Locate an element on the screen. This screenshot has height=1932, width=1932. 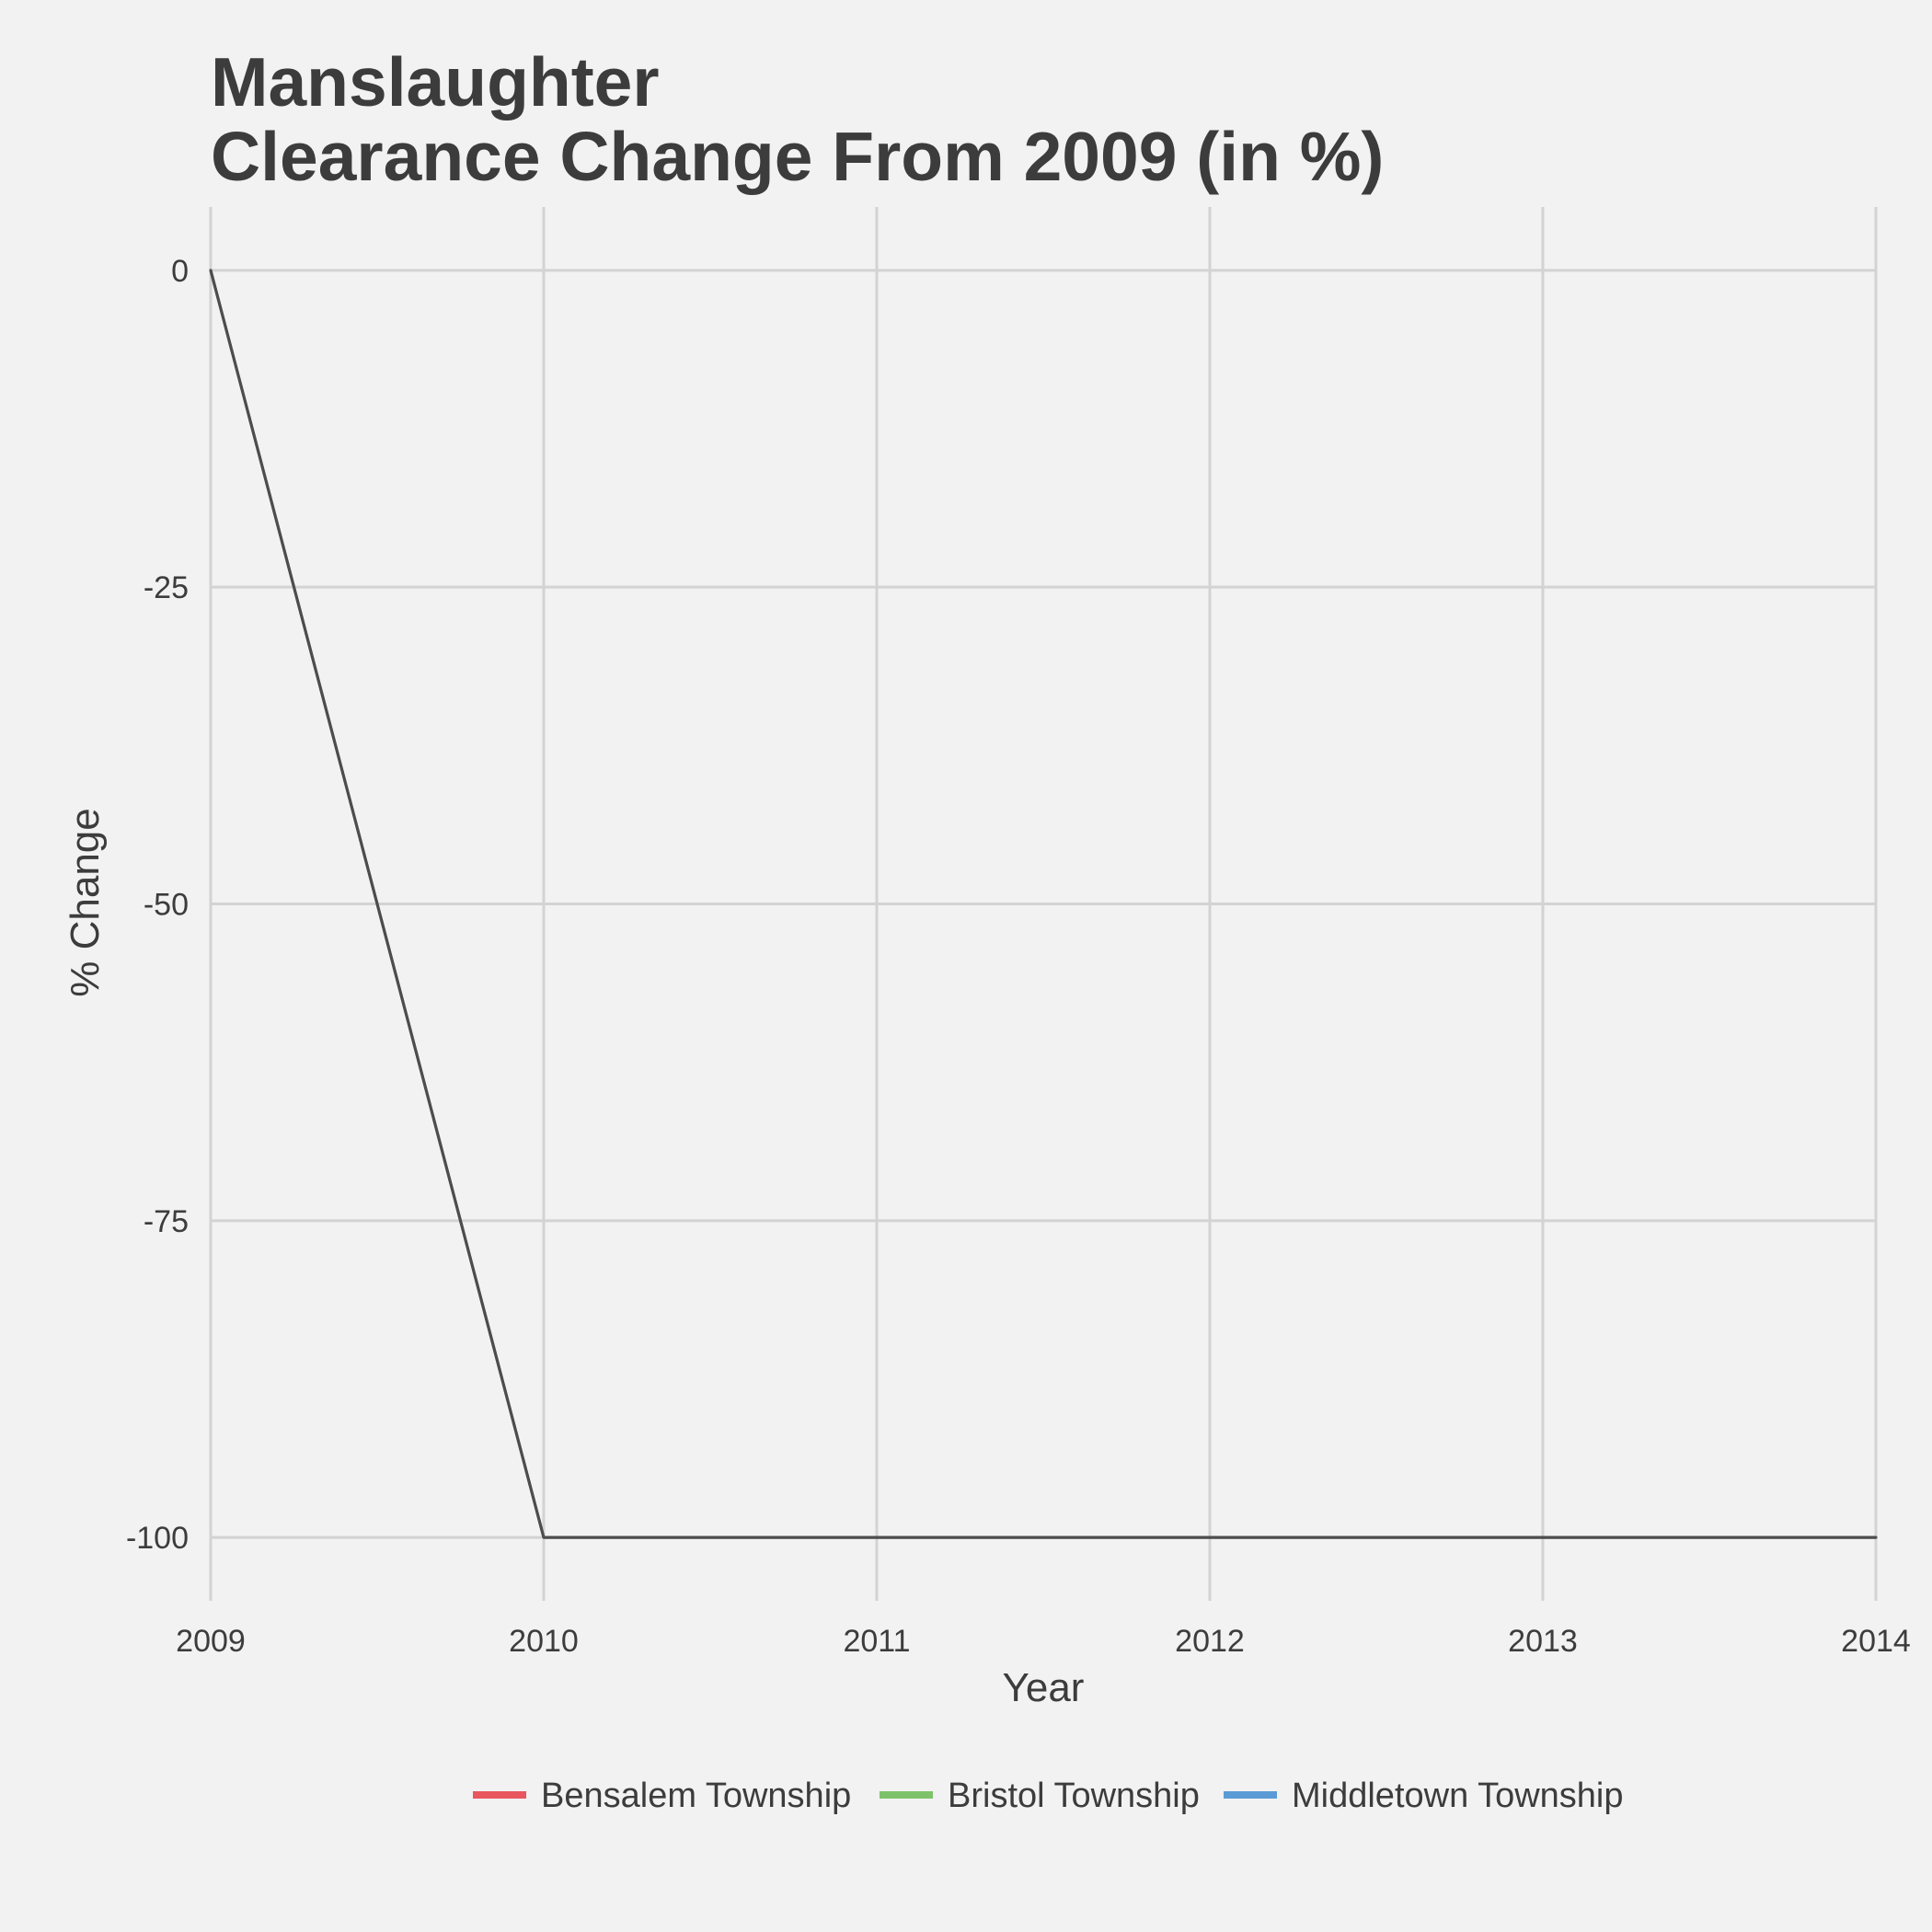
y-tick-labels: 0 -25 -50 -75 -100 is located at coordinates (157, 905).